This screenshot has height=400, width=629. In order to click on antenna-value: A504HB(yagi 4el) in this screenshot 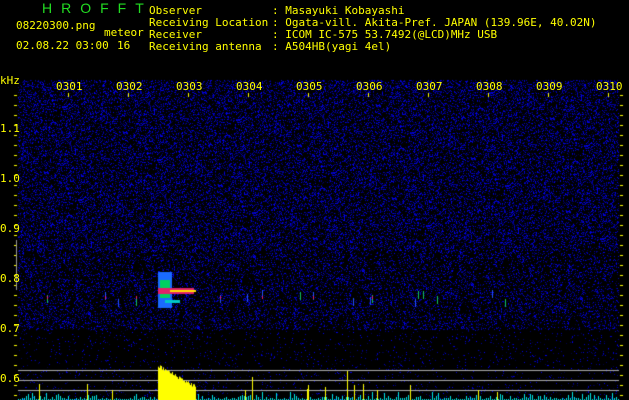, I will do `click(338, 46)`.